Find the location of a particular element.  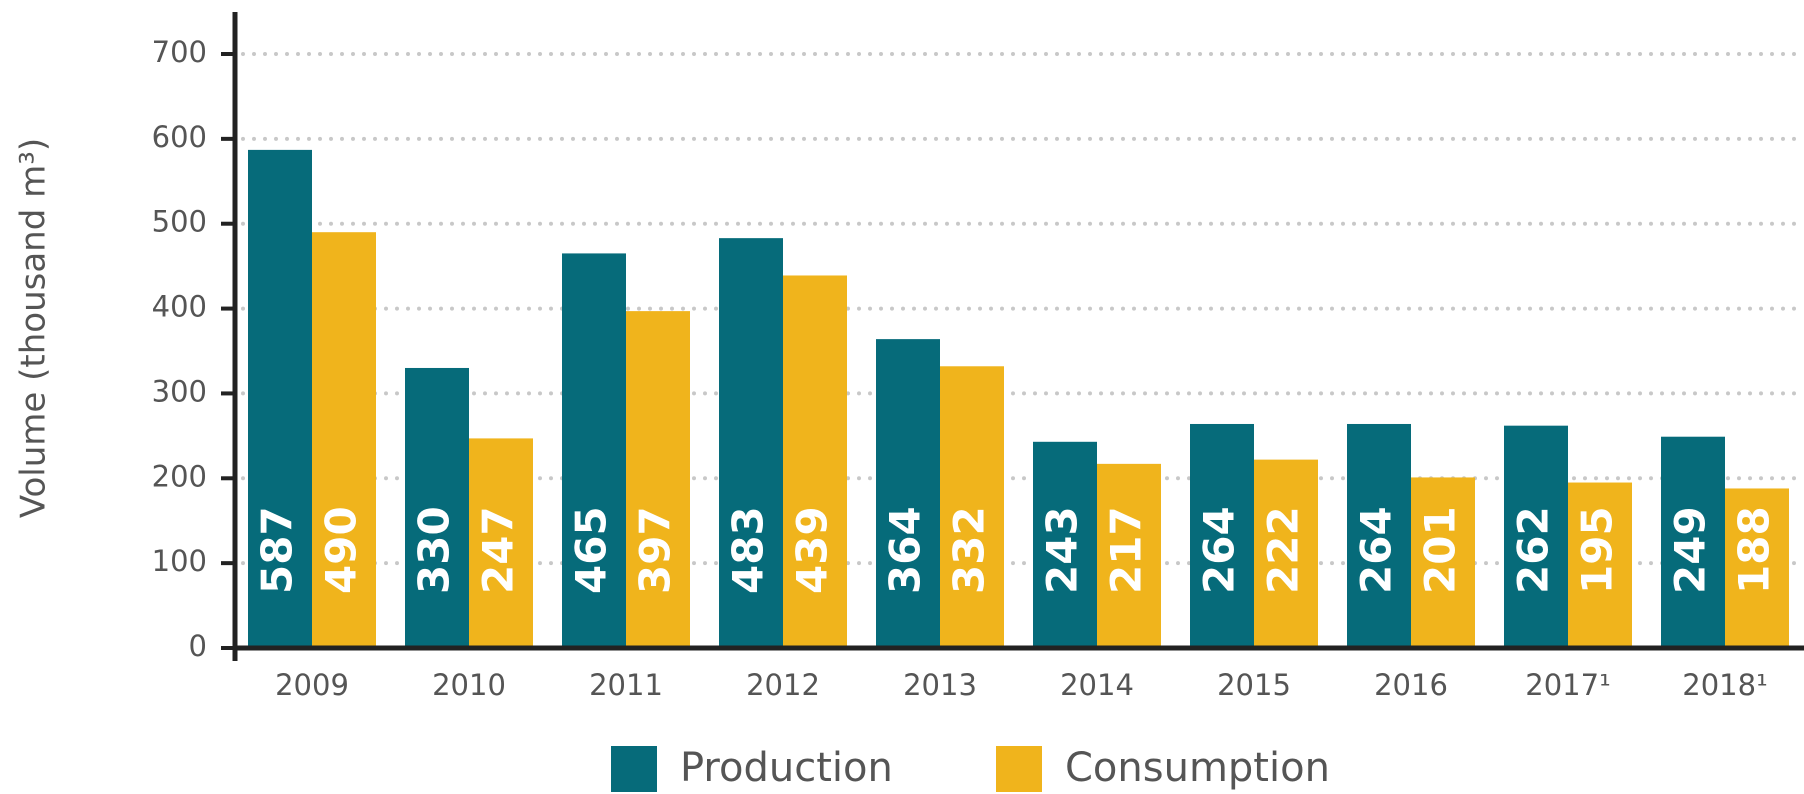

data-label: 262 is located at coordinates (1533, 550).